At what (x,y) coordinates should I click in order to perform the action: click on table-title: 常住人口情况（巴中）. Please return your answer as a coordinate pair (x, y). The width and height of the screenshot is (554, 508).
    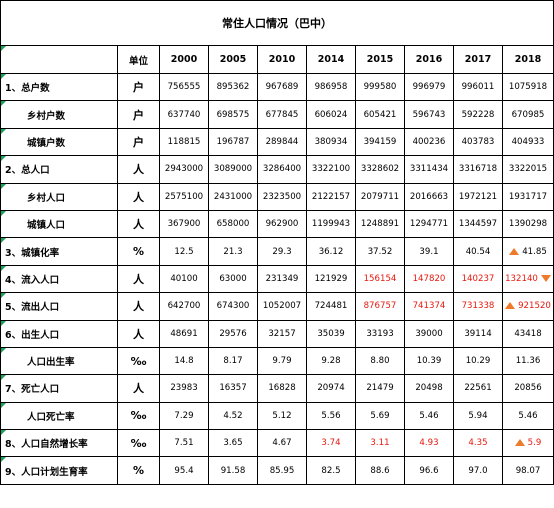
    Looking at the image, I should click on (277, 23).